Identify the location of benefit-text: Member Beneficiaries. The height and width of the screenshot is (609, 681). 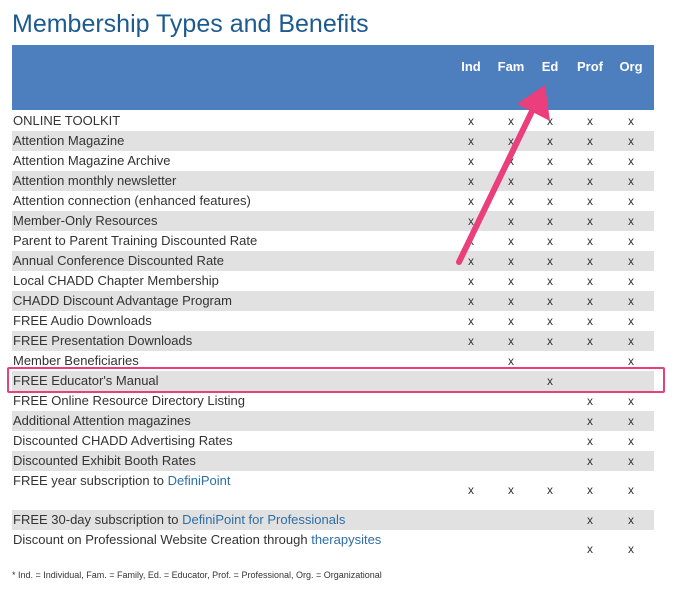
(76, 360).